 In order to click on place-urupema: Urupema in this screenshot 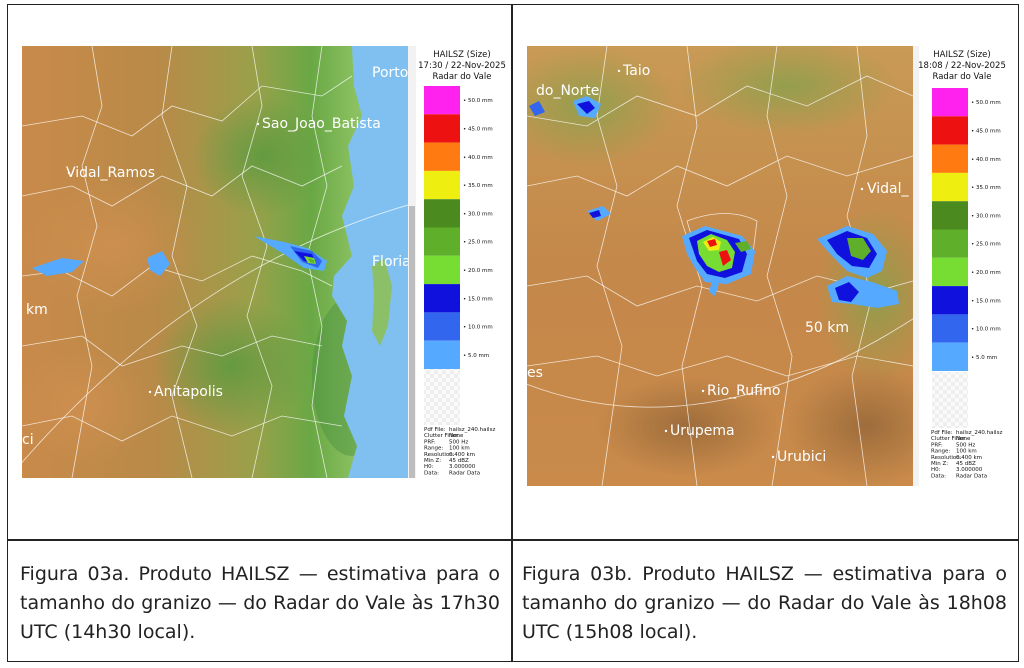, I will do `click(702, 431)`.